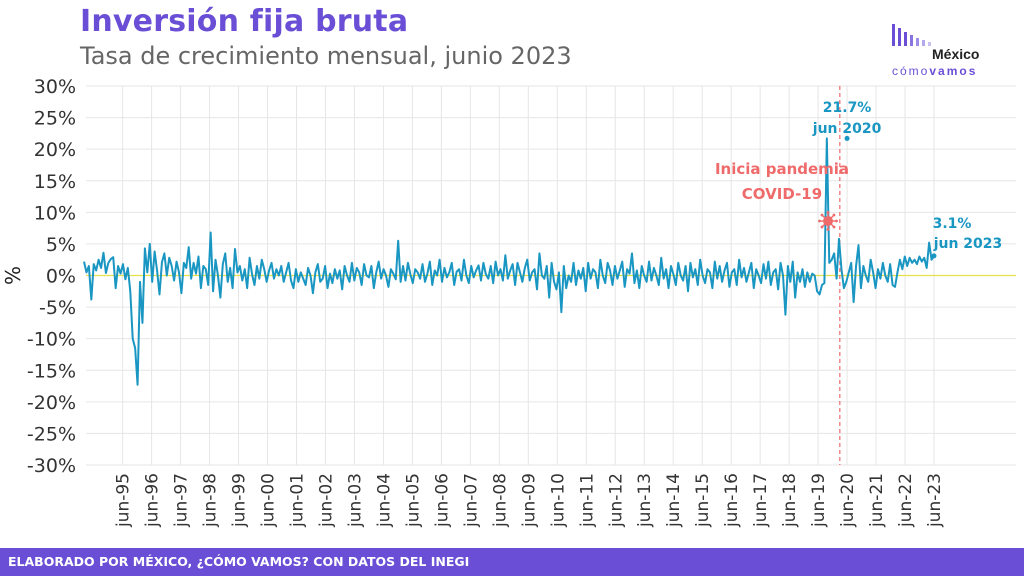 The width and height of the screenshot is (1024, 576). Describe the element at coordinates (13, 275) in the screenshot. I see `y-axis-label: %` at that location.